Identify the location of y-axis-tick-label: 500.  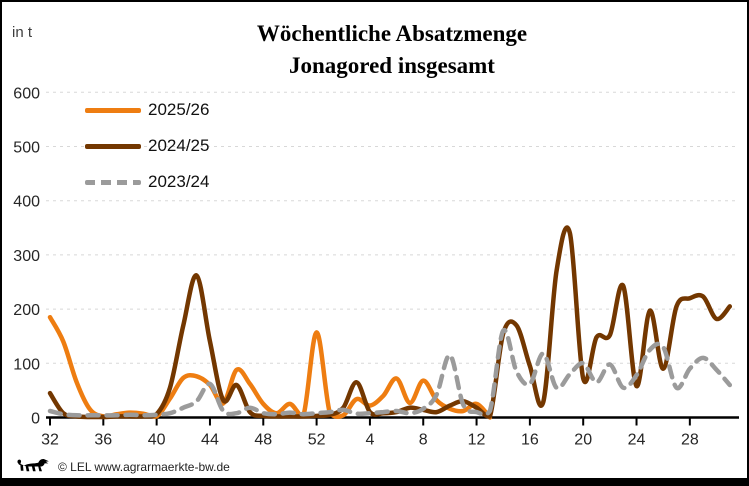
(26, 148).